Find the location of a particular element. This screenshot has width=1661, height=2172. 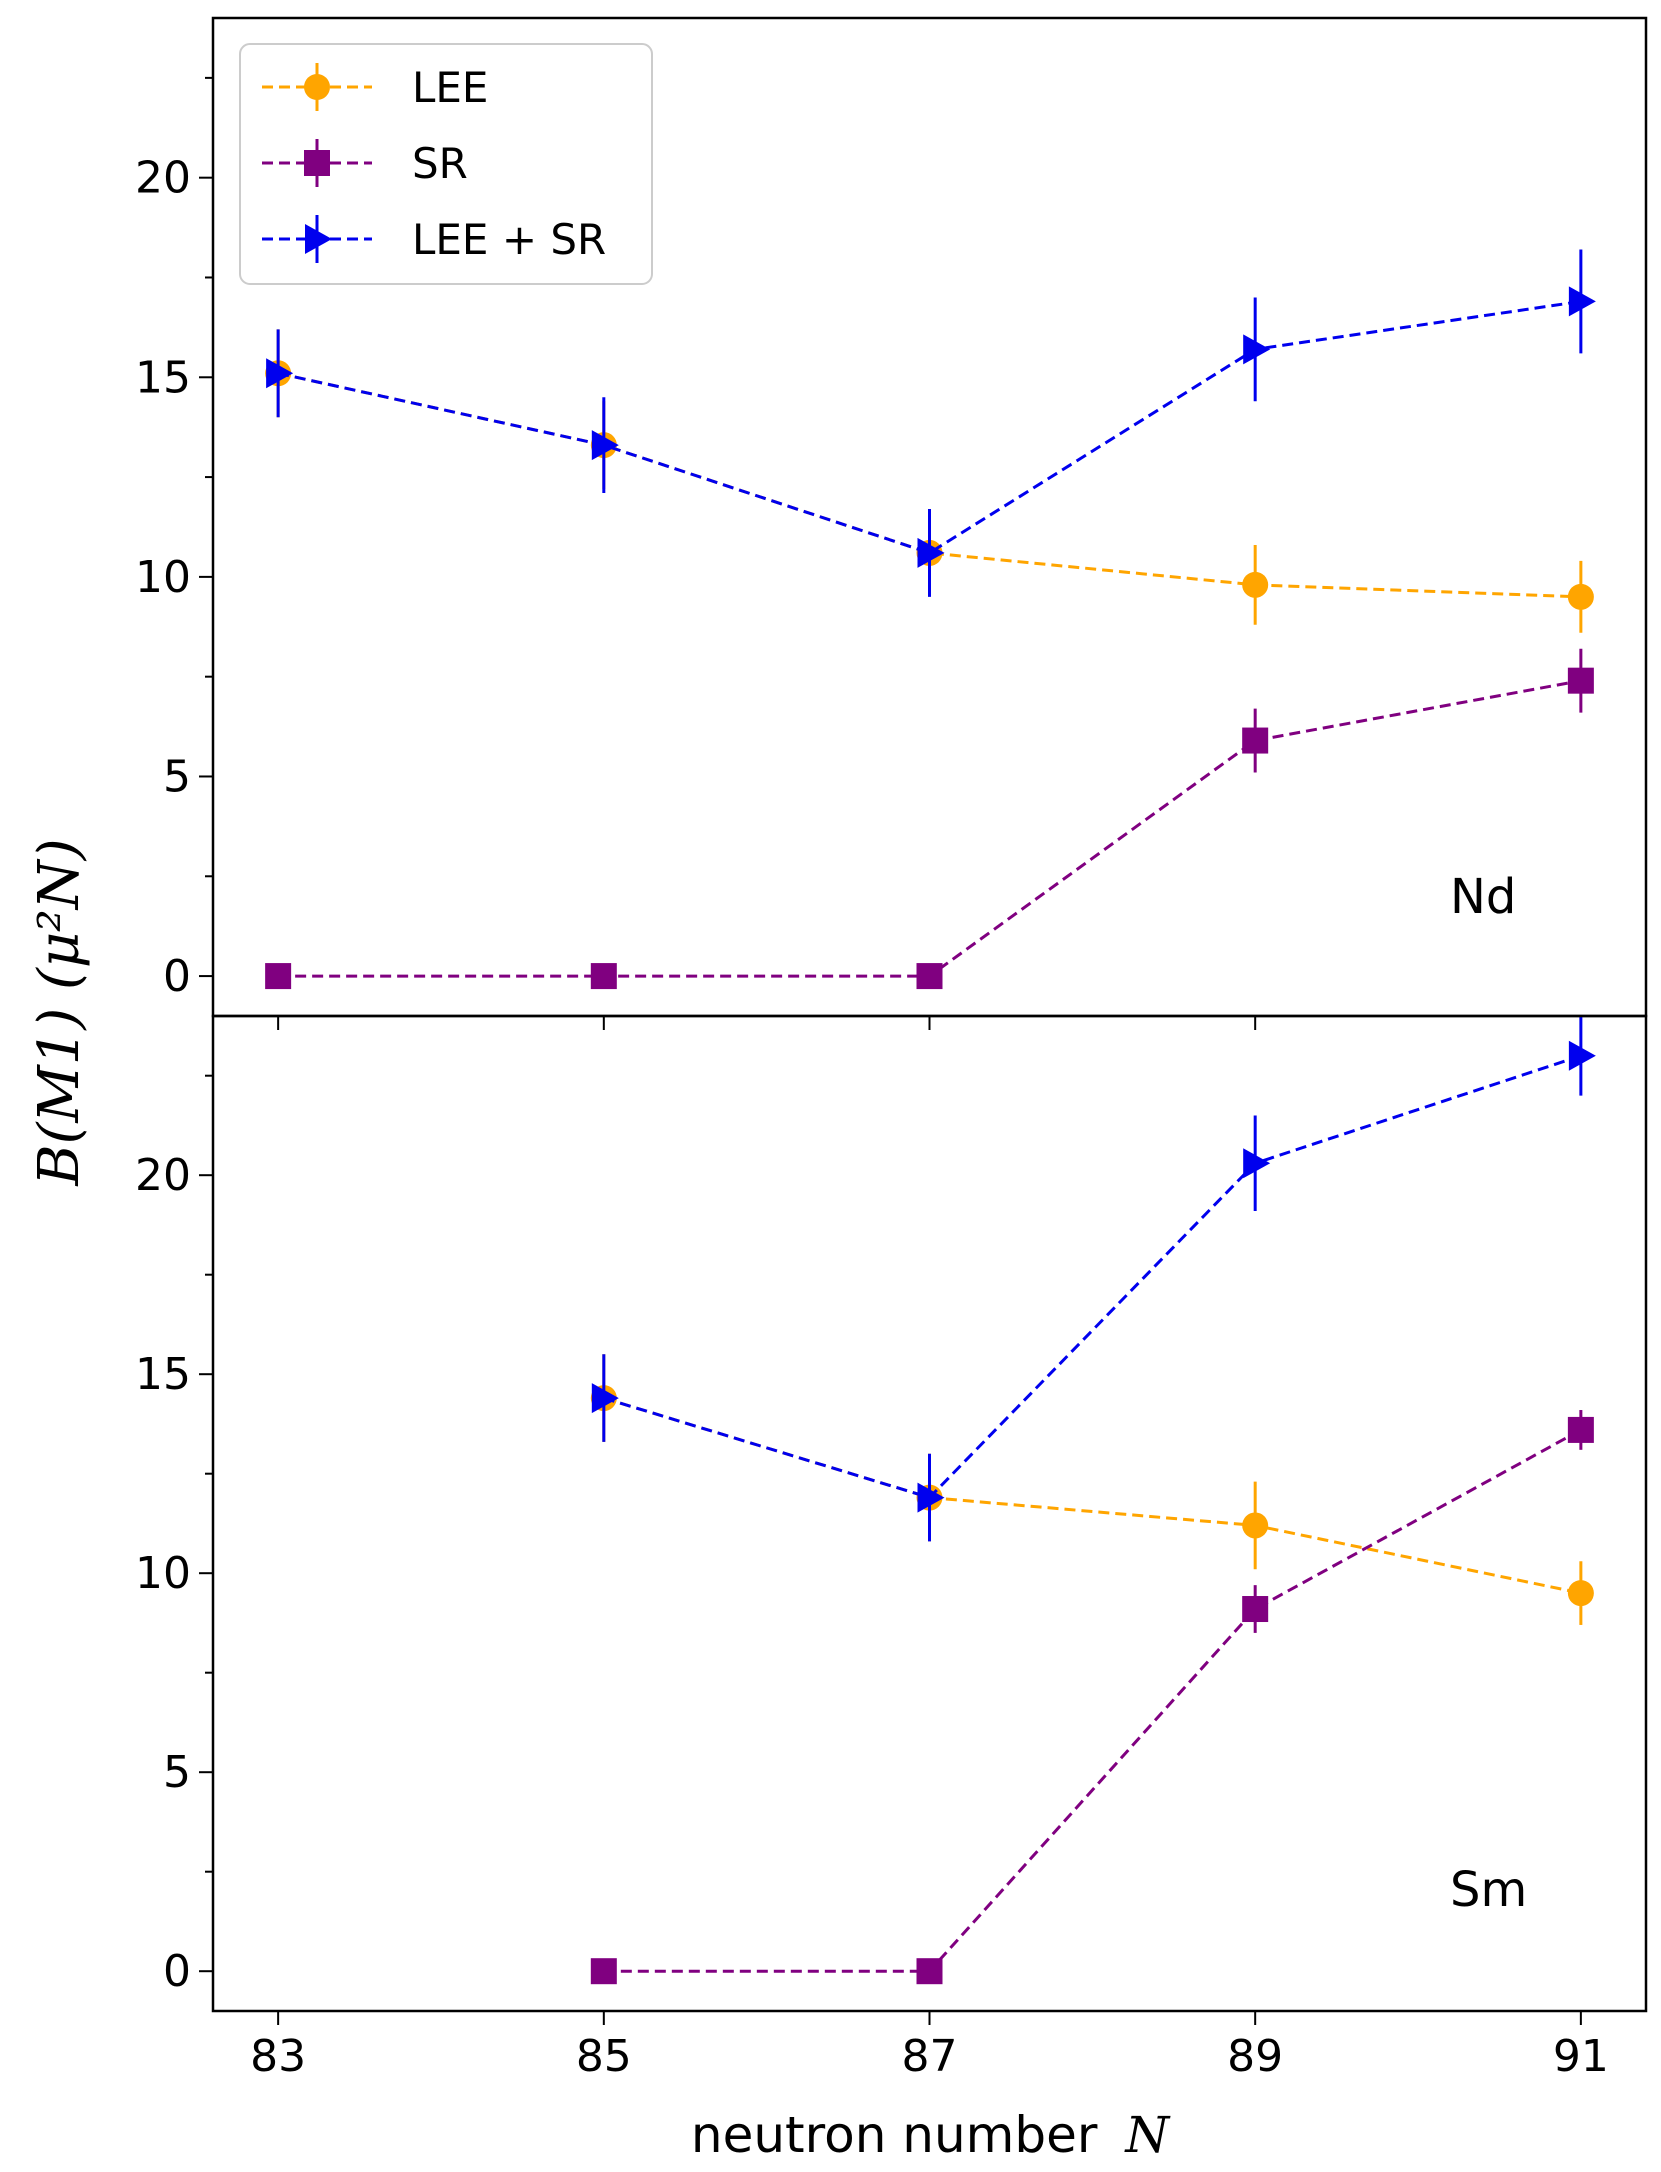

series-line-sr-sm is located at coordinates (1092, 1700).